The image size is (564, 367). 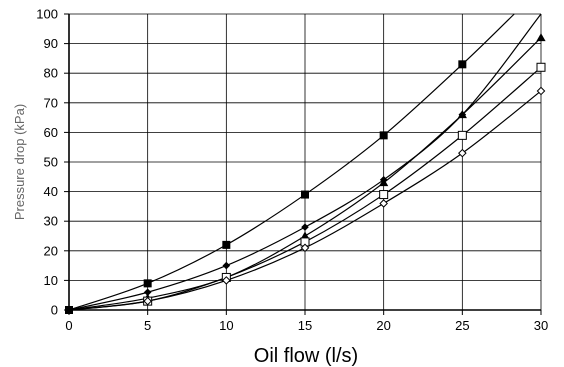 I want to click on y-tick-label-30: 30, so click(x=51, y=221).